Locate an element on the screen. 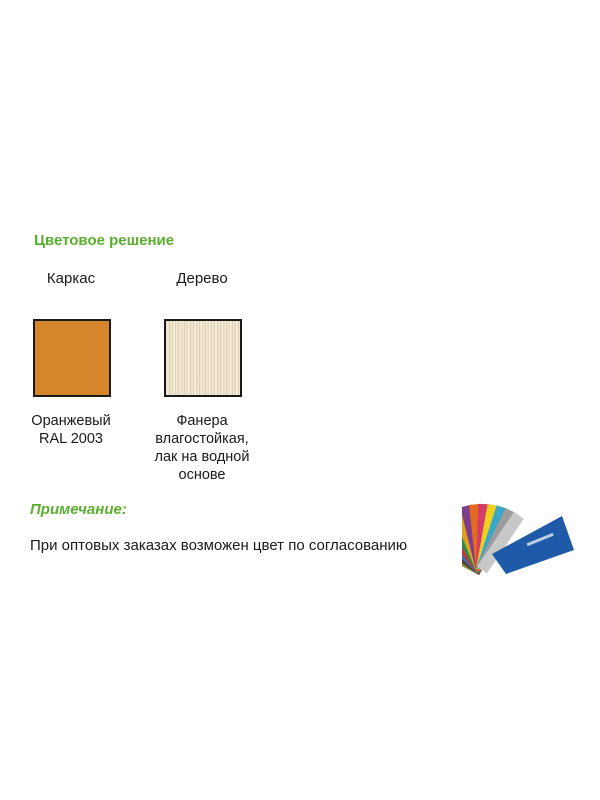 Image resolution: width=600 pixels, height=800 pixels. note-title: Примечание: is located at coordinates (78, 509).